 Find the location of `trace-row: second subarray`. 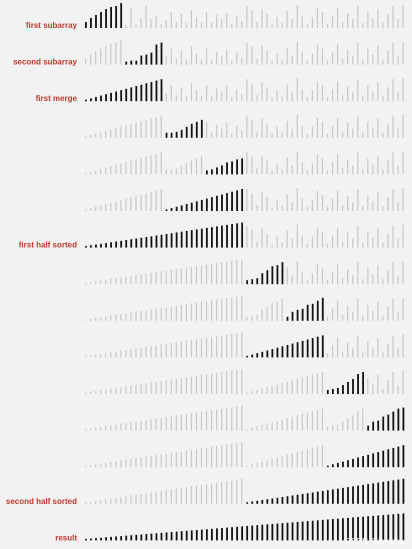

trace-row: second subarray is located at coordinates (208, 53).